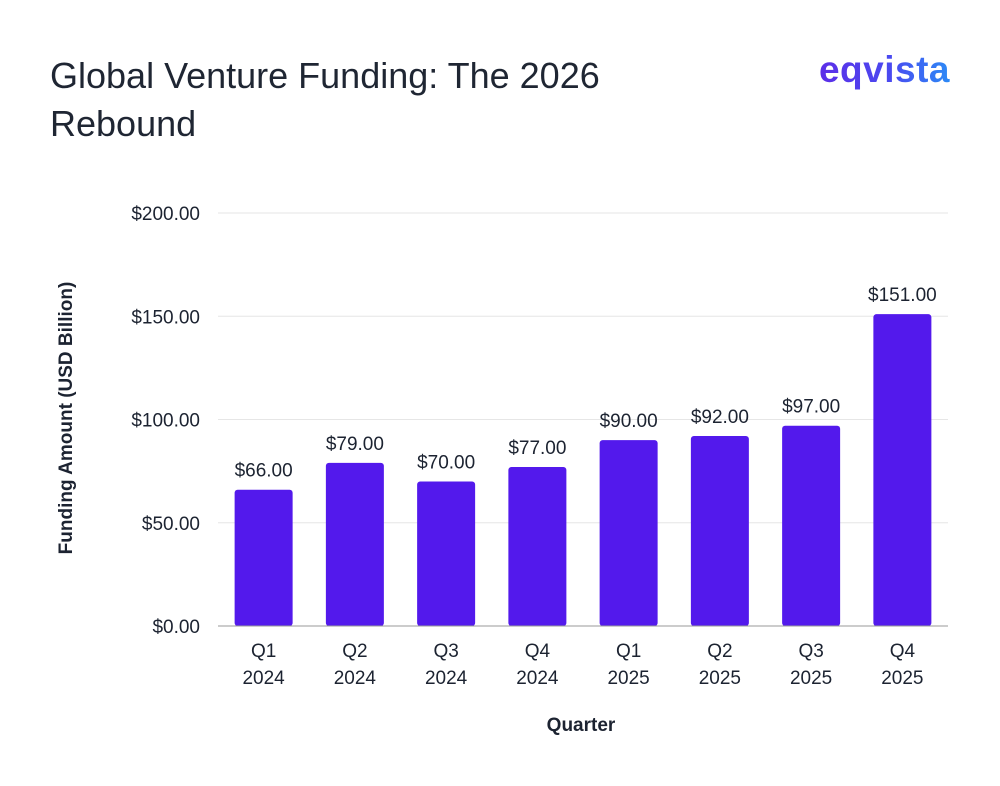 The width and height of the screenshot is (1000, 786). I want to click on data-label: $92.00, so click(720, 417).